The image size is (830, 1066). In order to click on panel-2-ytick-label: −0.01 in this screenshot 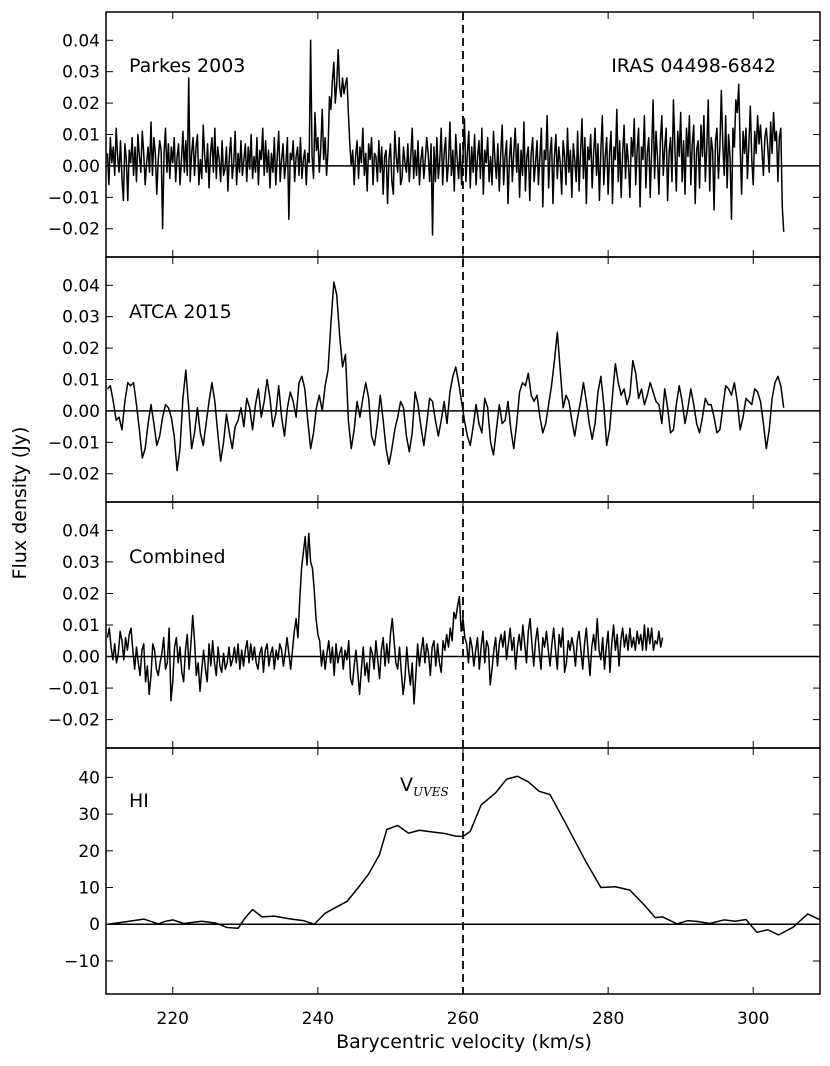, I will do `click(74, 443)`.